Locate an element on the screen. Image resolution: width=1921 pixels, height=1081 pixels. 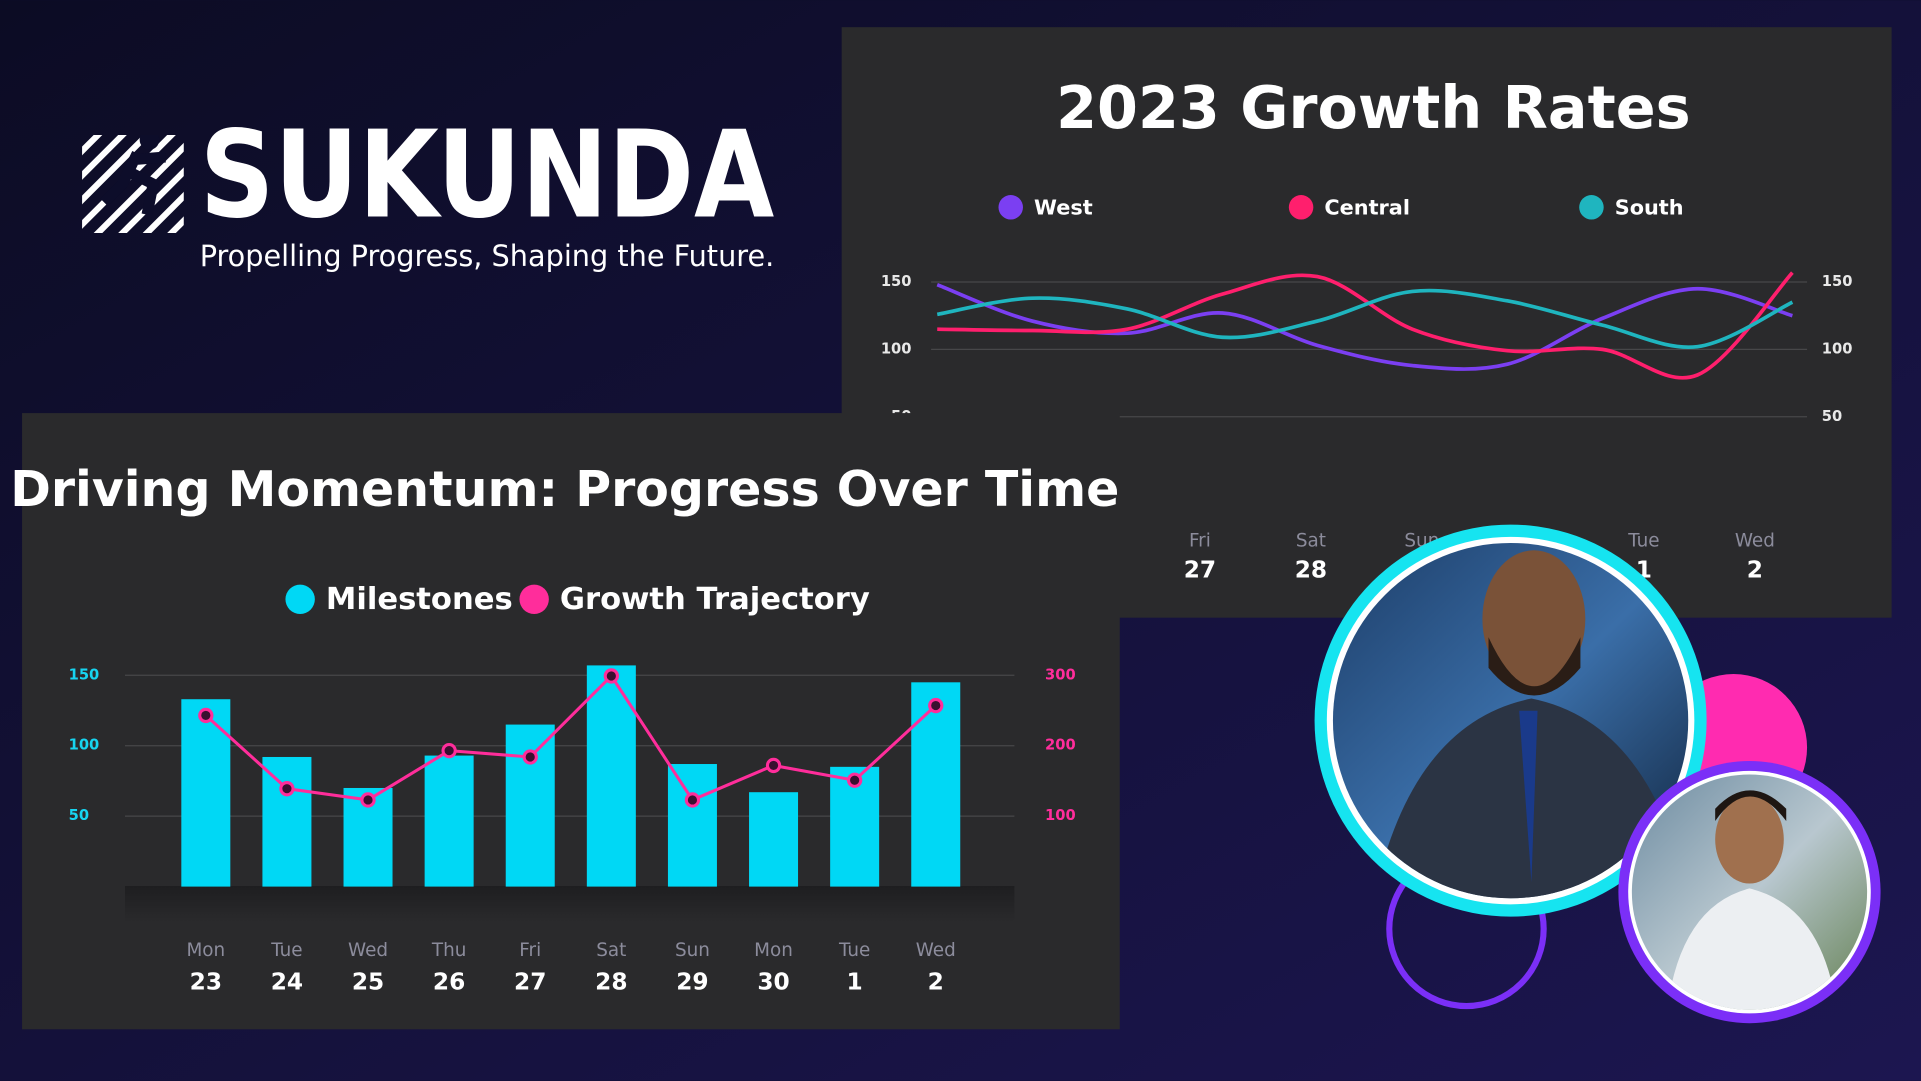
y2-tick-label: 300 is located at coordinates (1060, 674).